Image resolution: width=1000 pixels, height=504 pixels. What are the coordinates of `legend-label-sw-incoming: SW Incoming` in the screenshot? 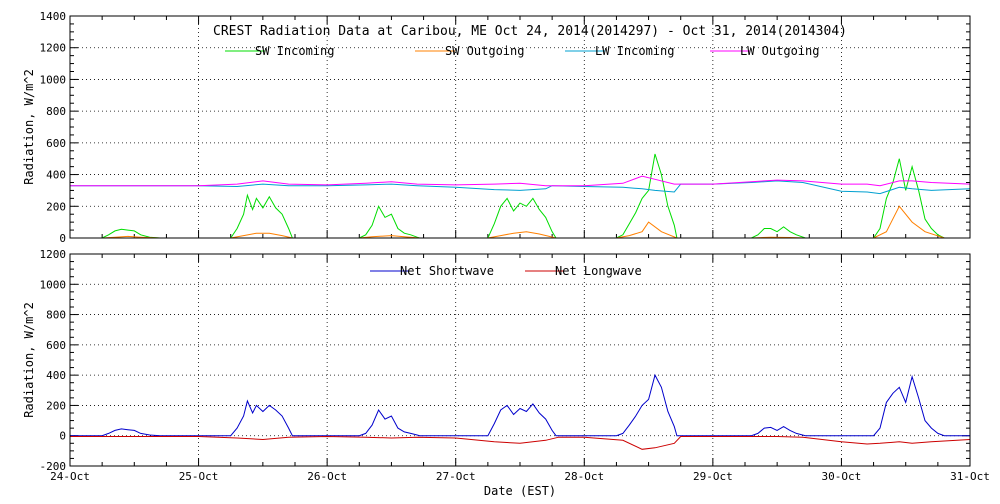 It's located at (294, 51).